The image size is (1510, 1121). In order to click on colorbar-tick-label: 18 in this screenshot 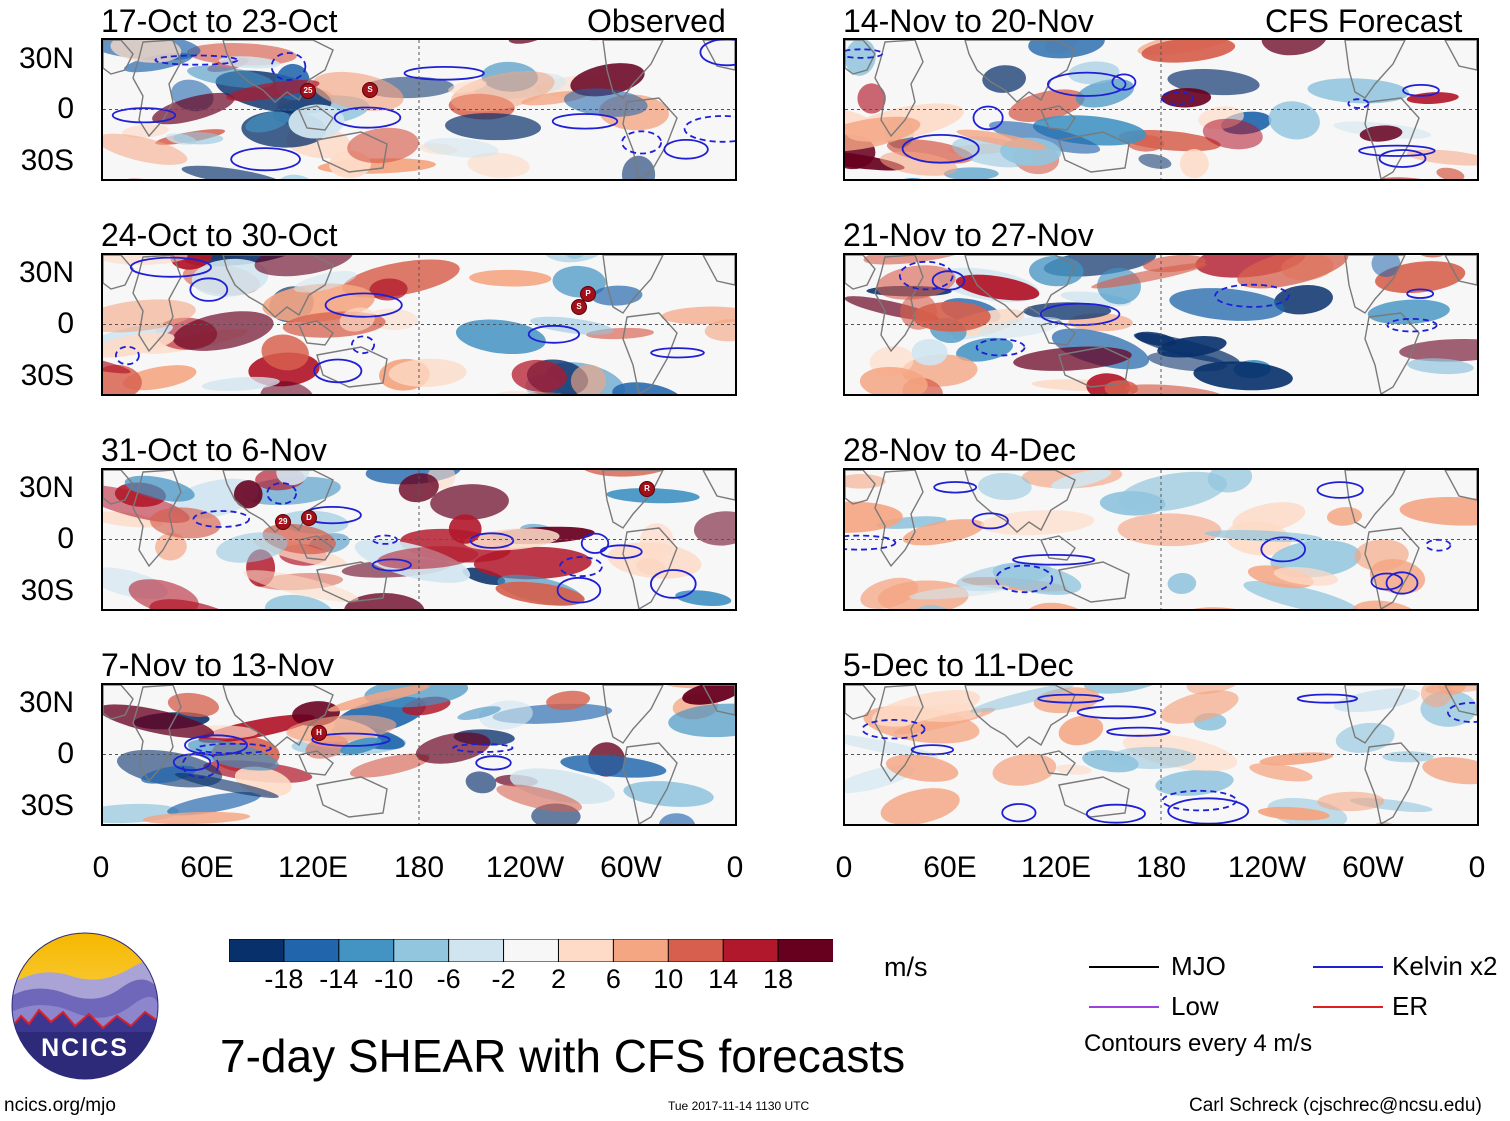, I will do `click(778, 979)`.